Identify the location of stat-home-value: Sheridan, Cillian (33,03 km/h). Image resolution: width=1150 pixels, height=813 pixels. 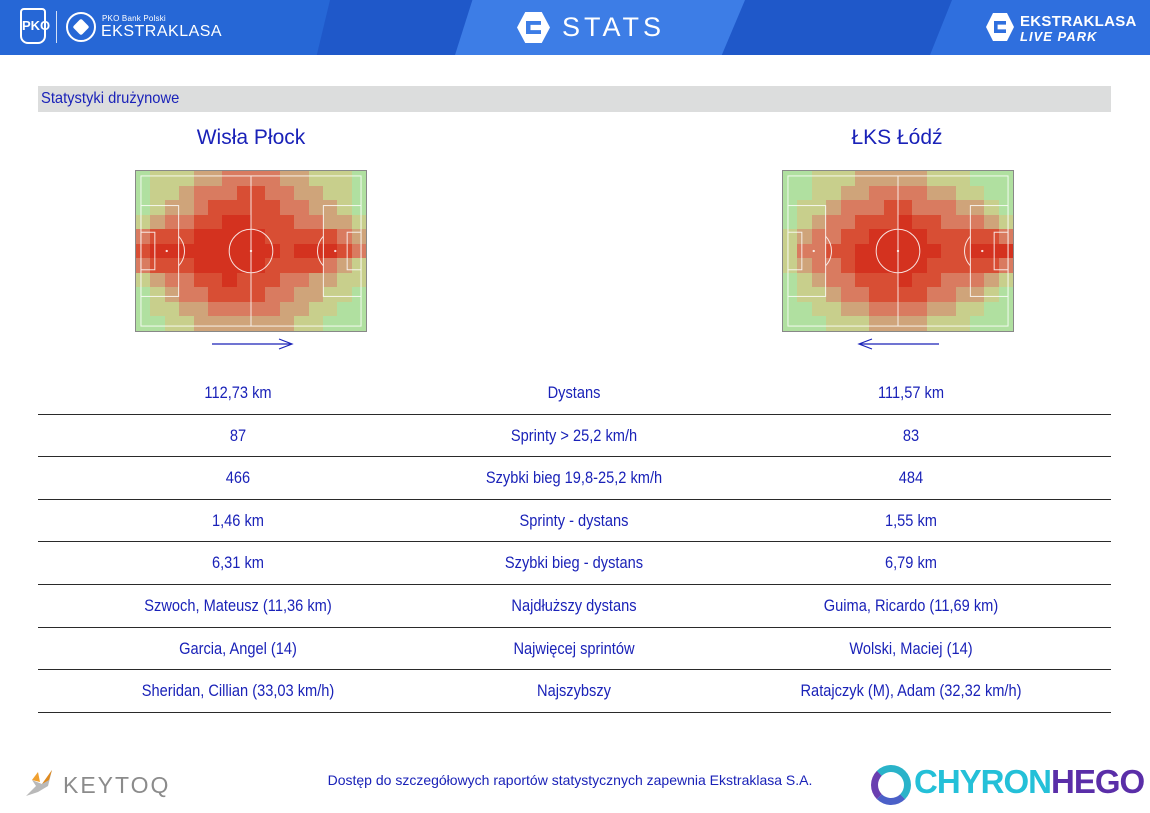
(238, 691).